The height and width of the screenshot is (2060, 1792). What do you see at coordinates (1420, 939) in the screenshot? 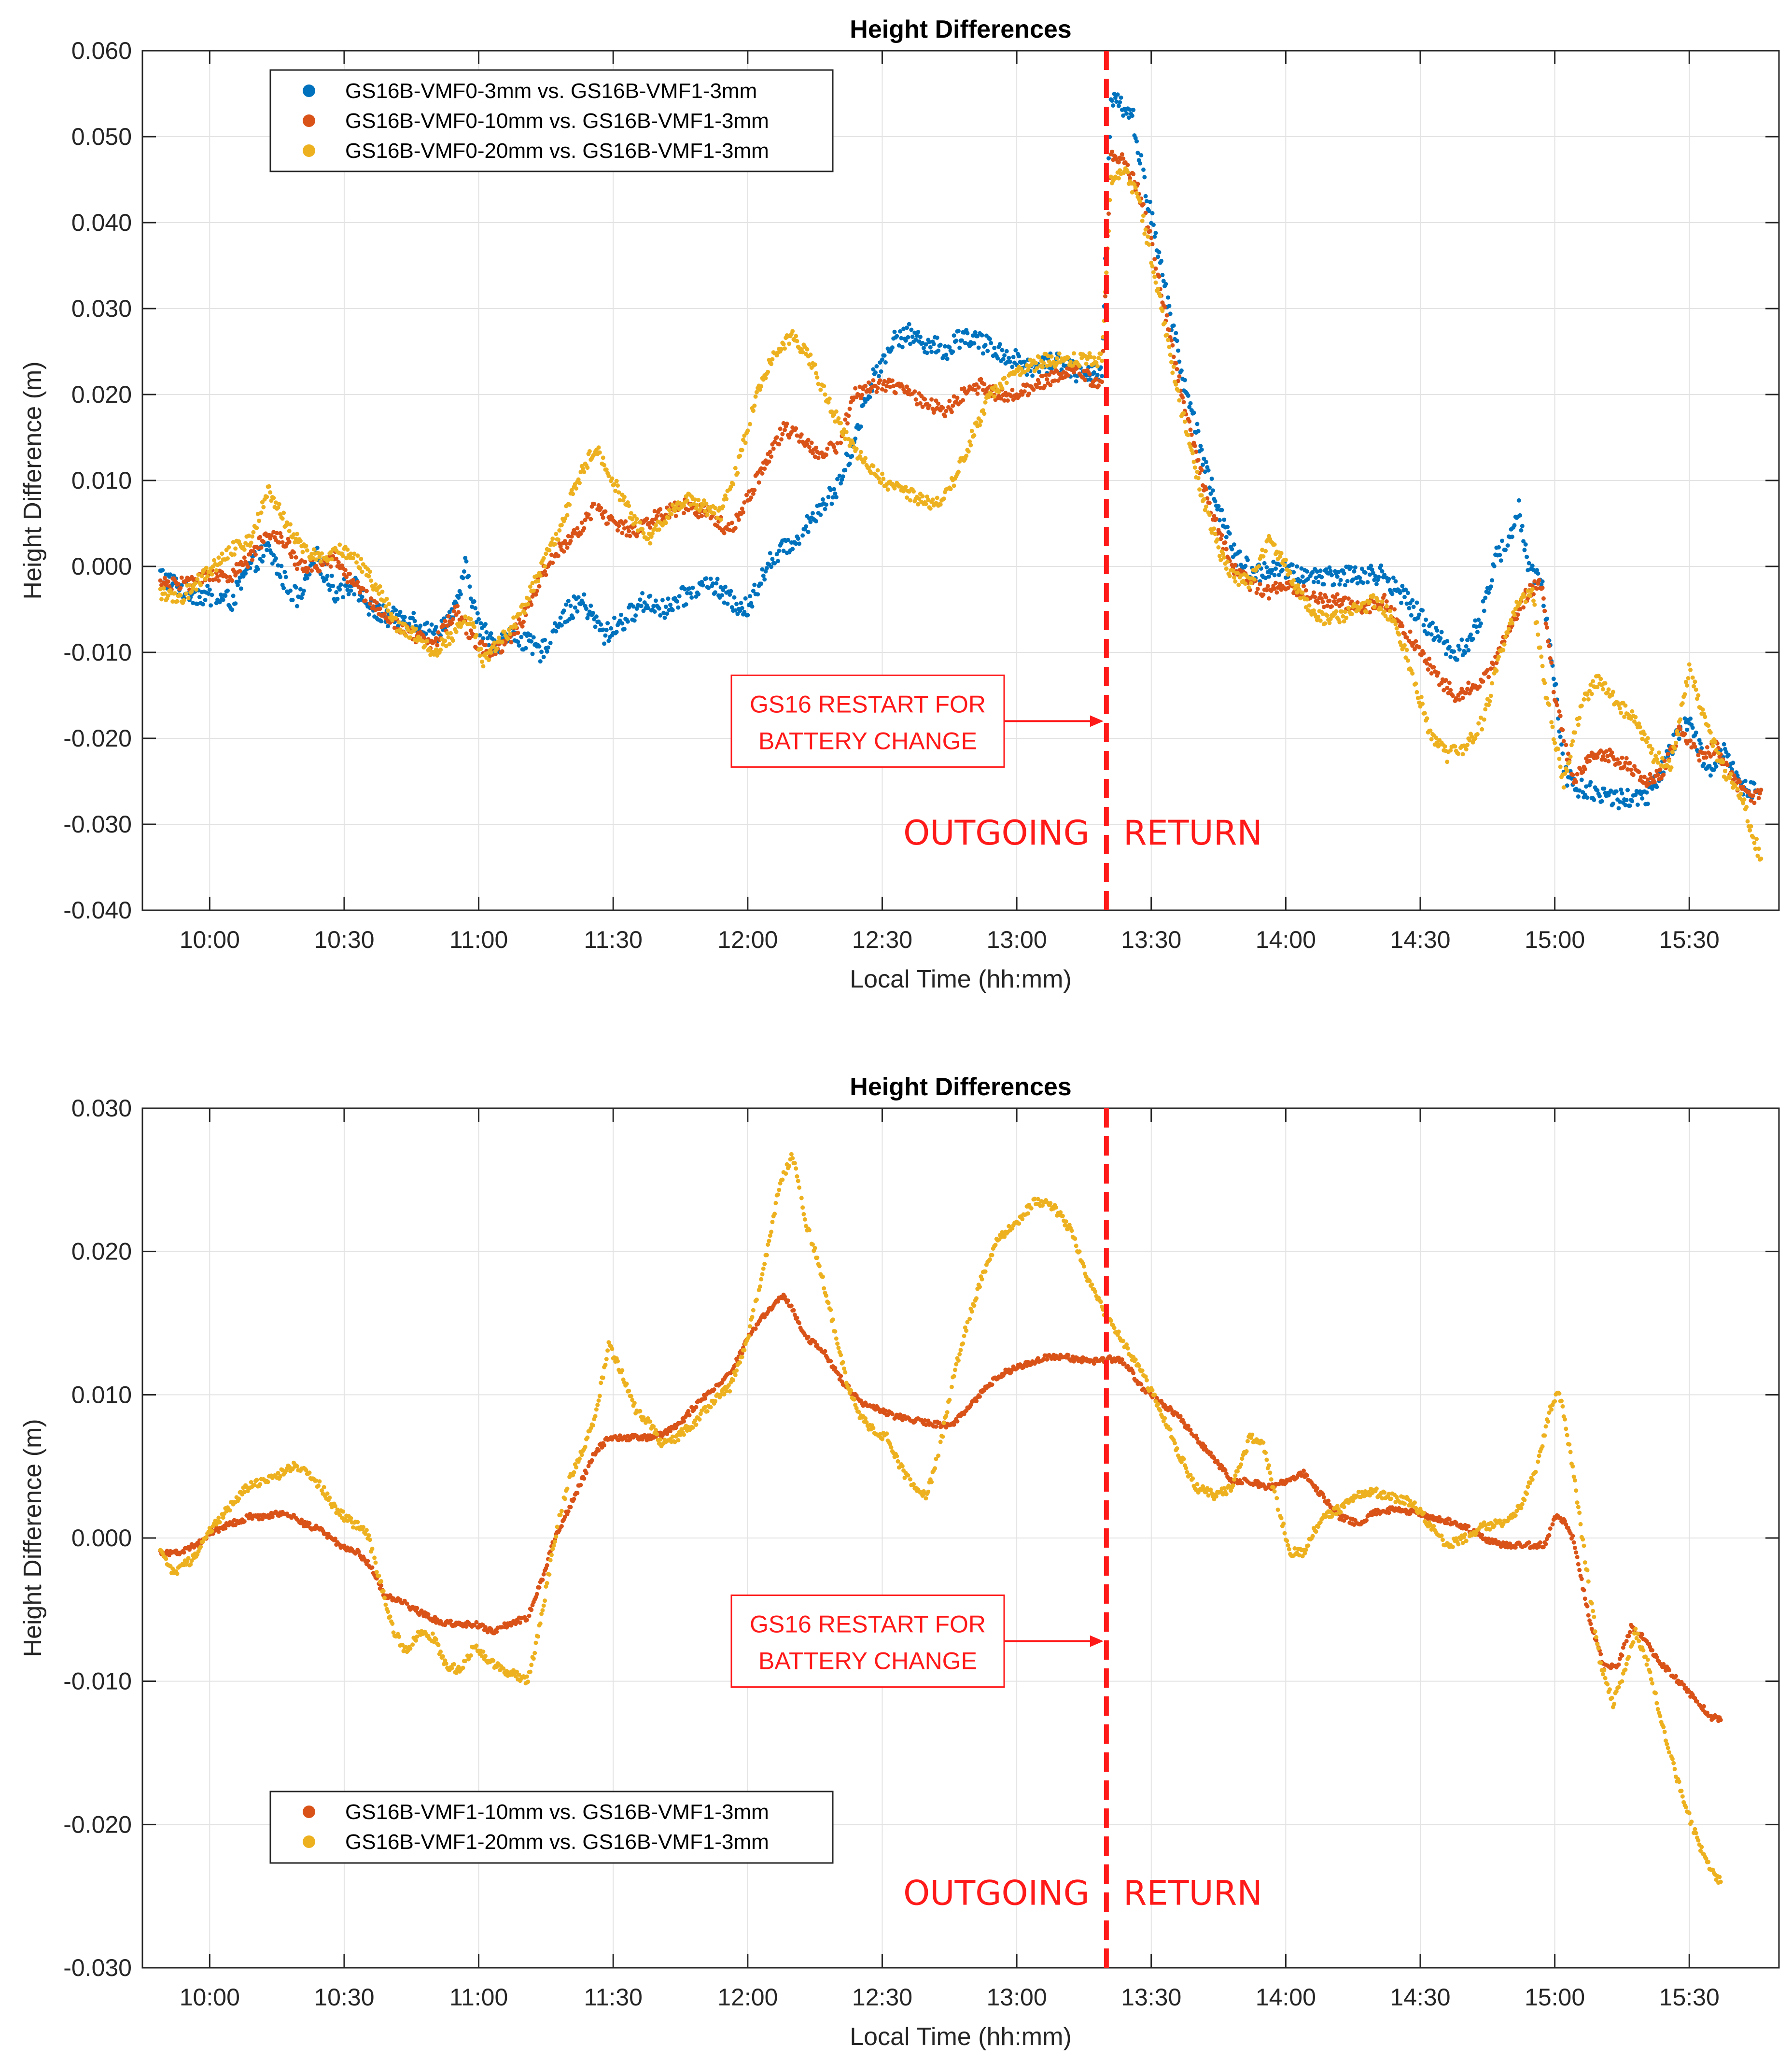
I see `x-tick-label: 14:30` at bounding box center [1420, 939].